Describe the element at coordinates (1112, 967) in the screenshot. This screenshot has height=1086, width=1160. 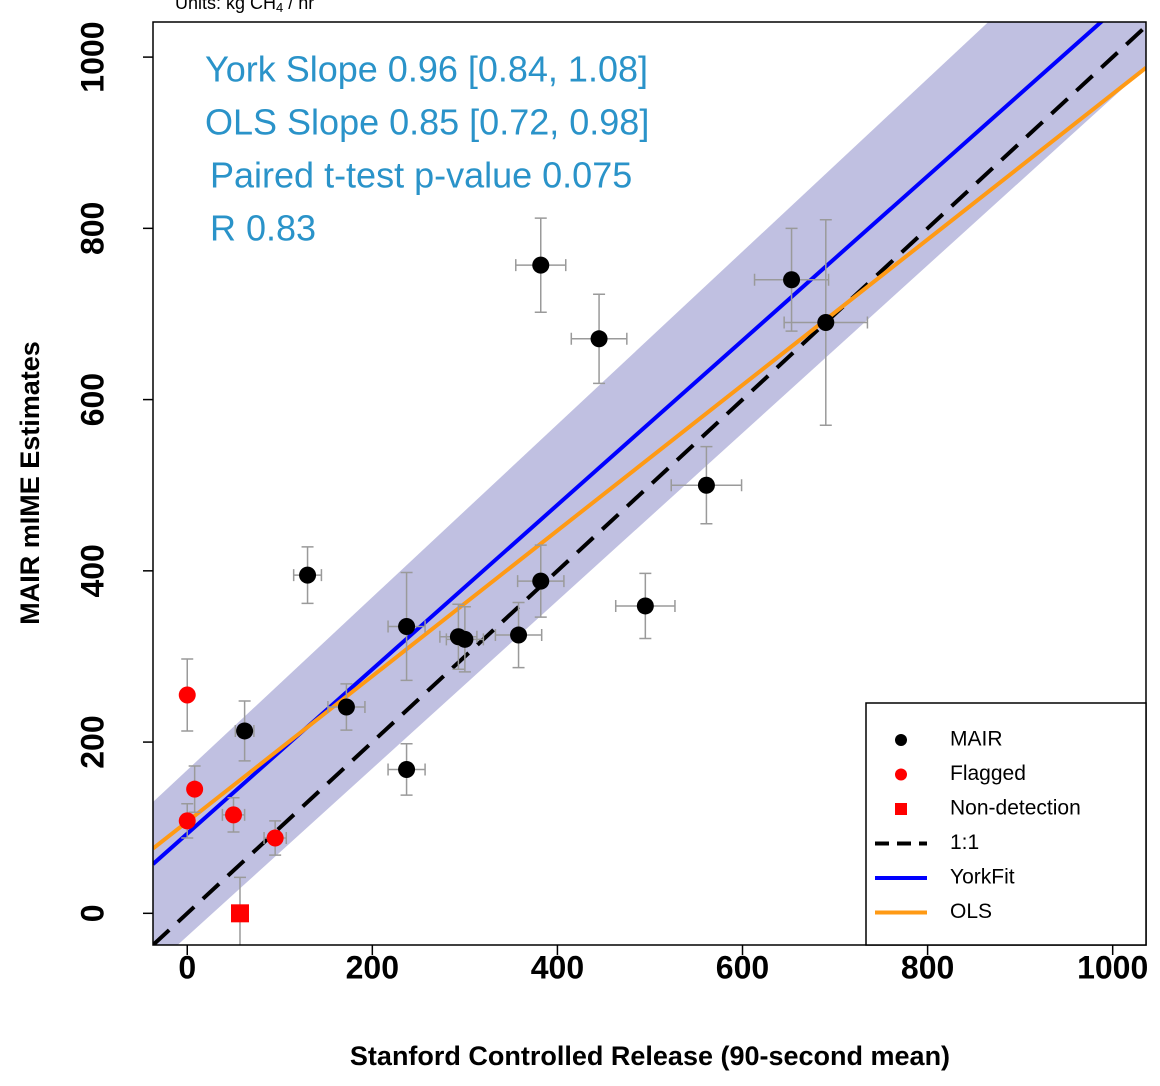
I see `x-tick-label: 1000` at that location.